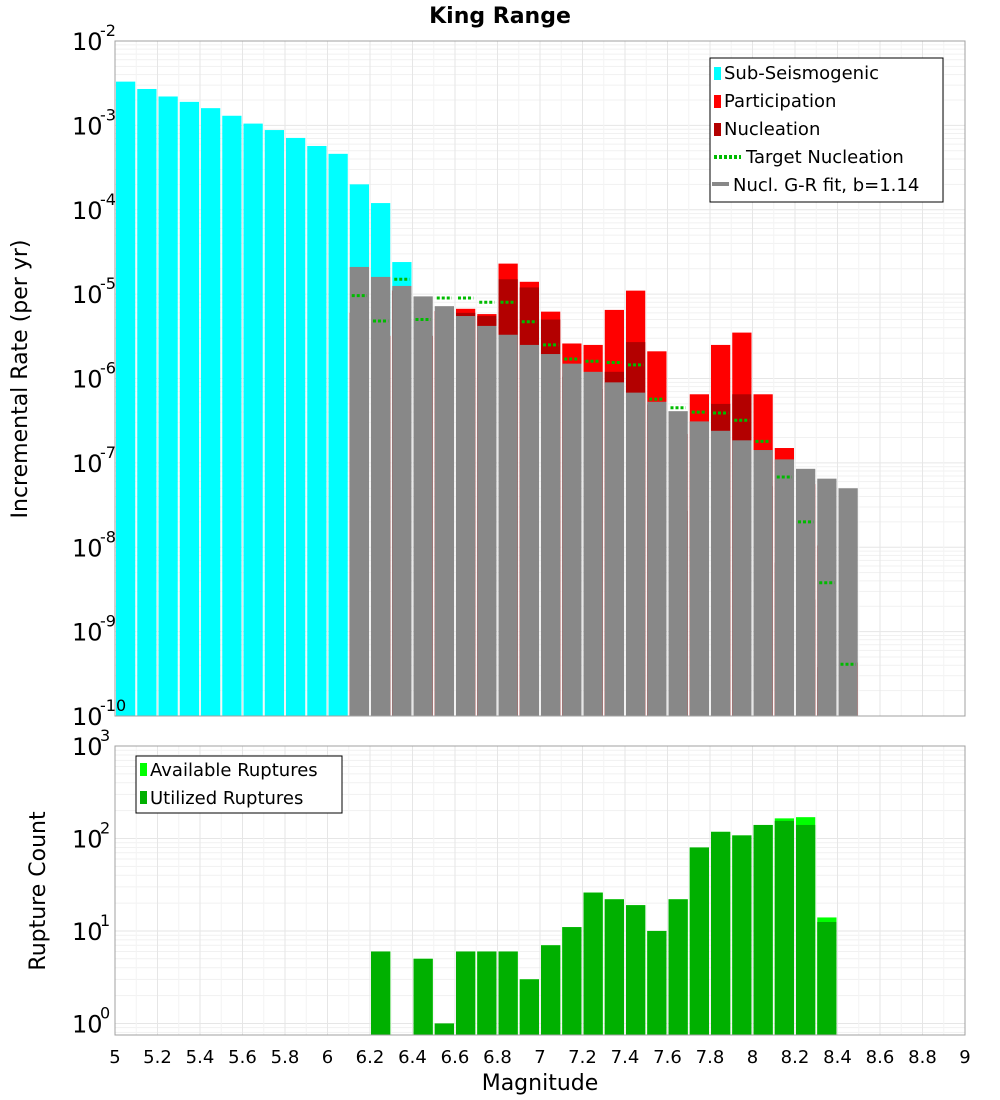  Describe the element at coordinates (38, 891) in the screenshot. I see `count-y-axis-label: Rupture Count` at that location.